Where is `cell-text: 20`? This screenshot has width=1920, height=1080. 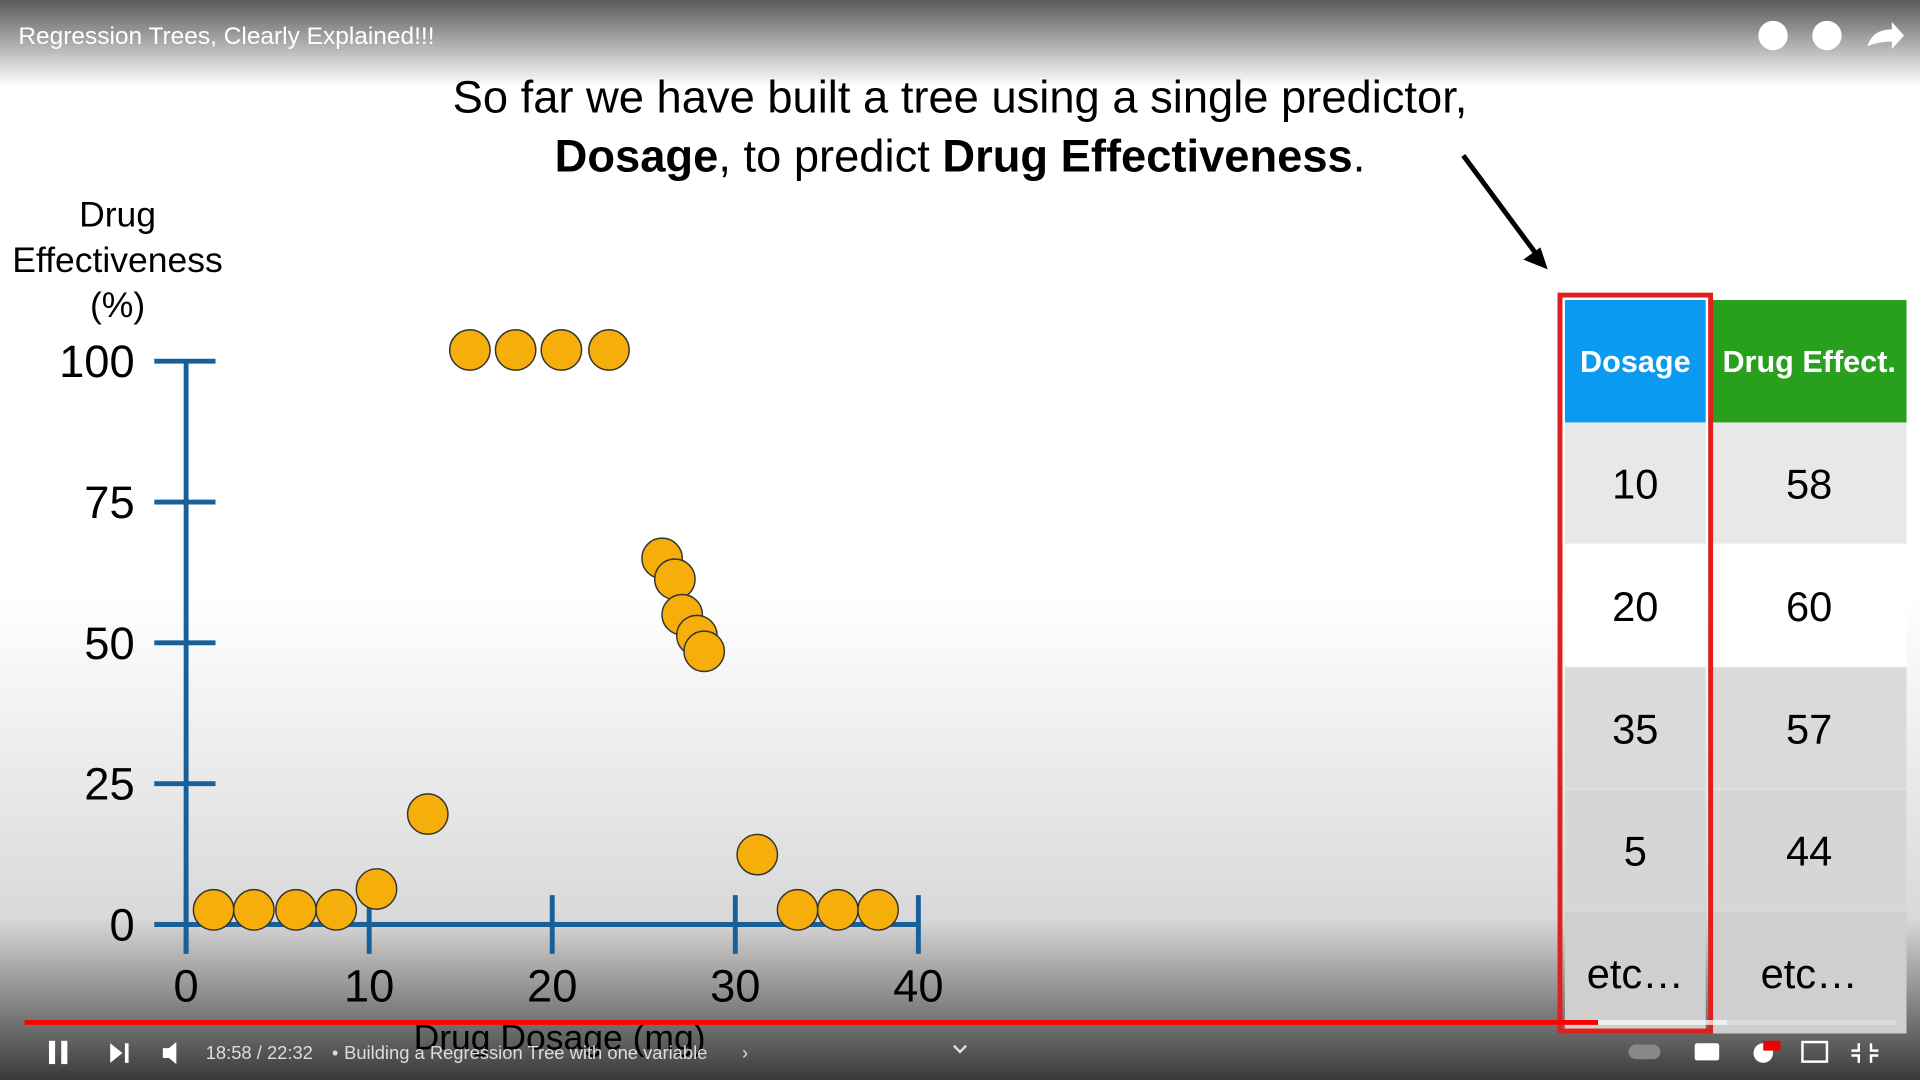
cell-text: 20 is located at coordinates (1635, 606).